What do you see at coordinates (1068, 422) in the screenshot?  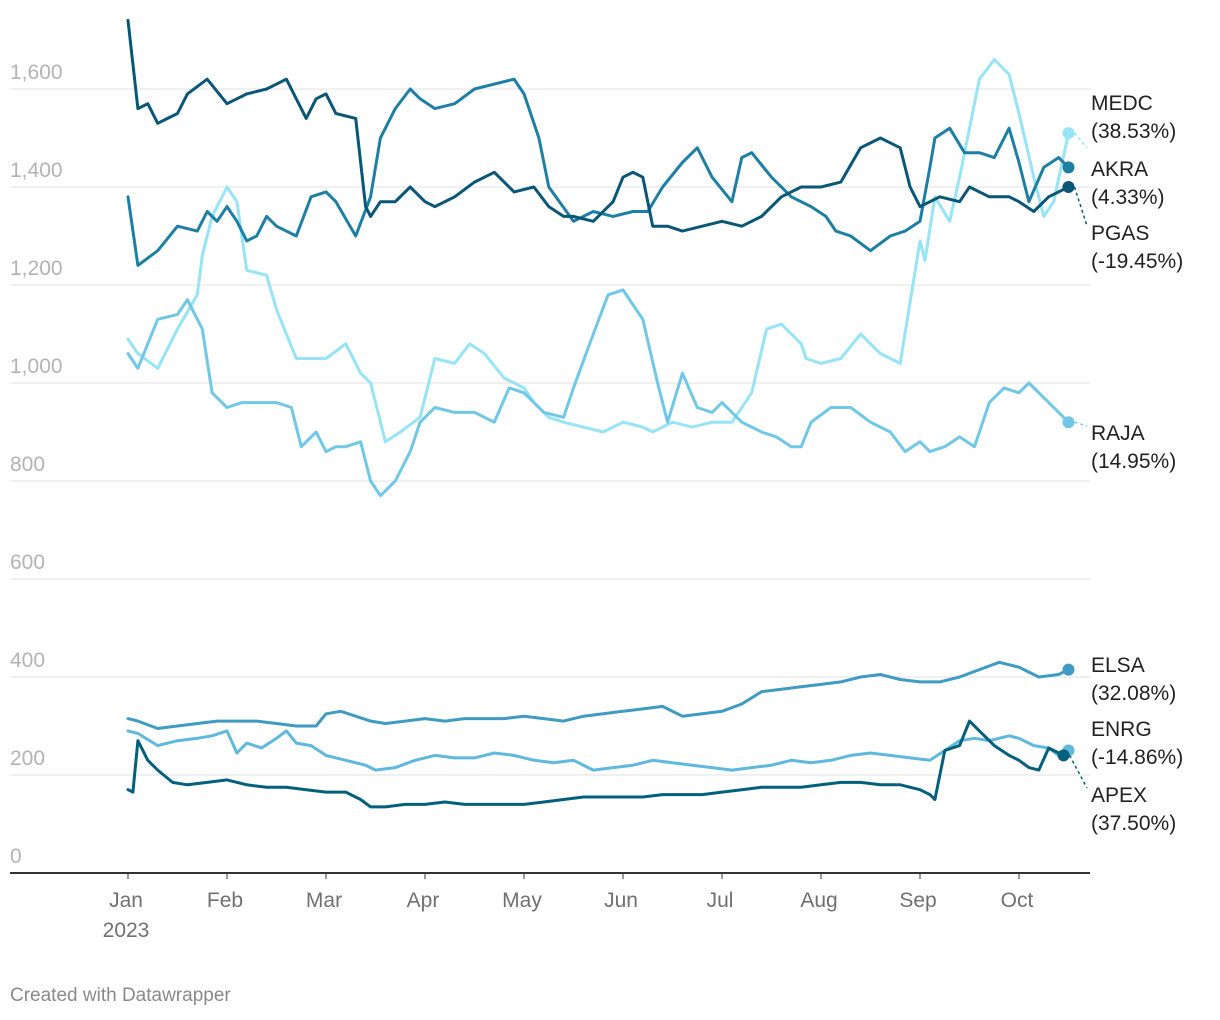 I see `series-end-dot-raja` at bounding box center [1068, 422].